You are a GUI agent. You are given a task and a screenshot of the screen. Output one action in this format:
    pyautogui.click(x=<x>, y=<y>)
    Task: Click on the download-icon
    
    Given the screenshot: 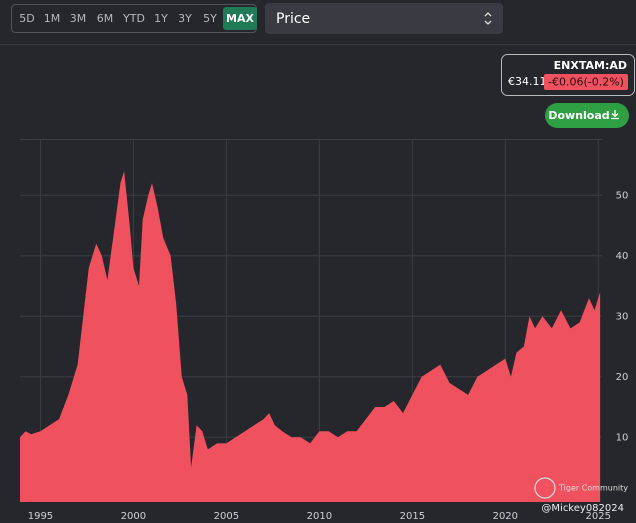 What is the action you would take?
    pyautogui.click(x=615, y=115)
    